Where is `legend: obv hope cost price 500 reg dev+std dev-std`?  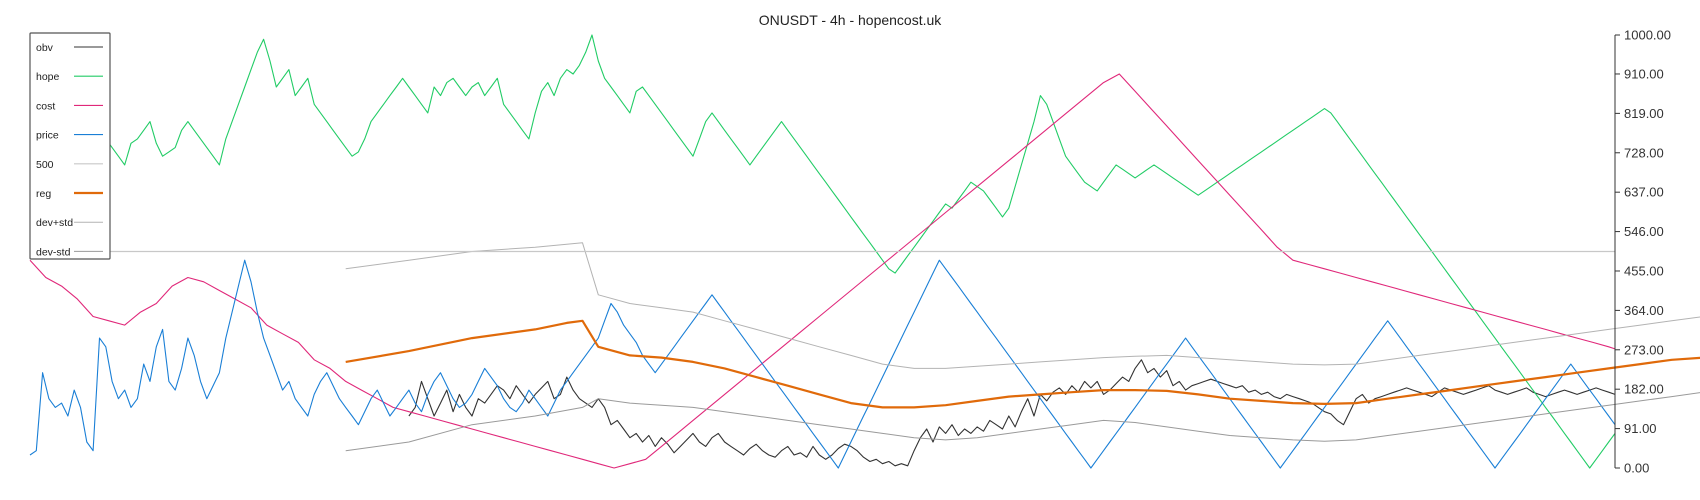 legend: obv hope cost price 500 reg dev+std dev-std is located at coordinates (70, 146).